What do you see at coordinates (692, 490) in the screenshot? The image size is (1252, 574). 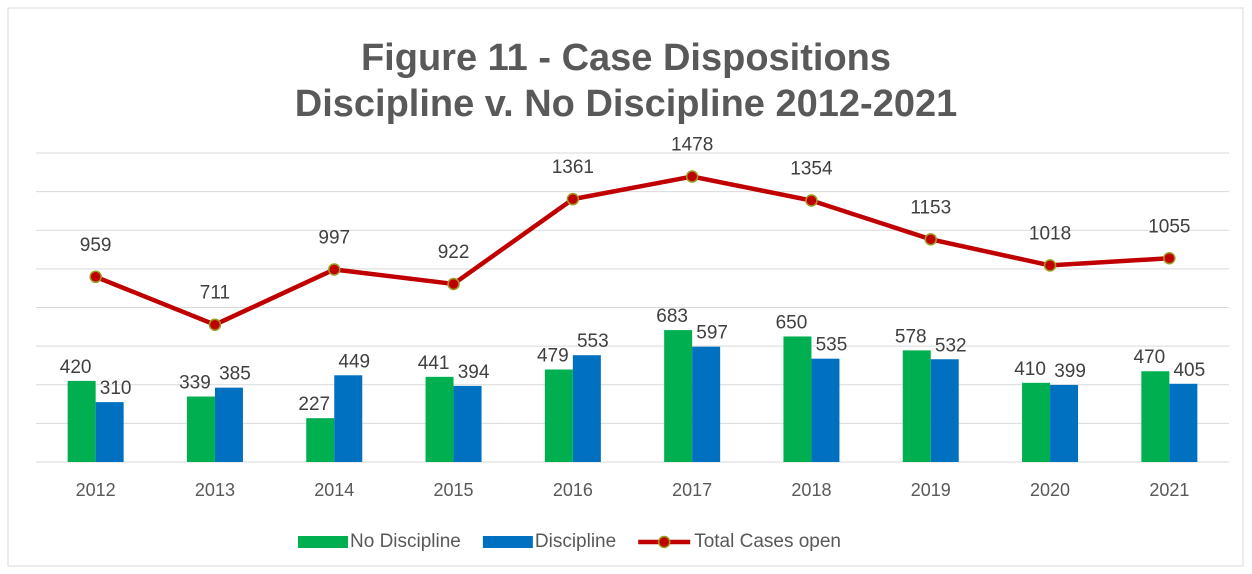 I see `x-tick-label: 2017` at bounding box center [692, 490].